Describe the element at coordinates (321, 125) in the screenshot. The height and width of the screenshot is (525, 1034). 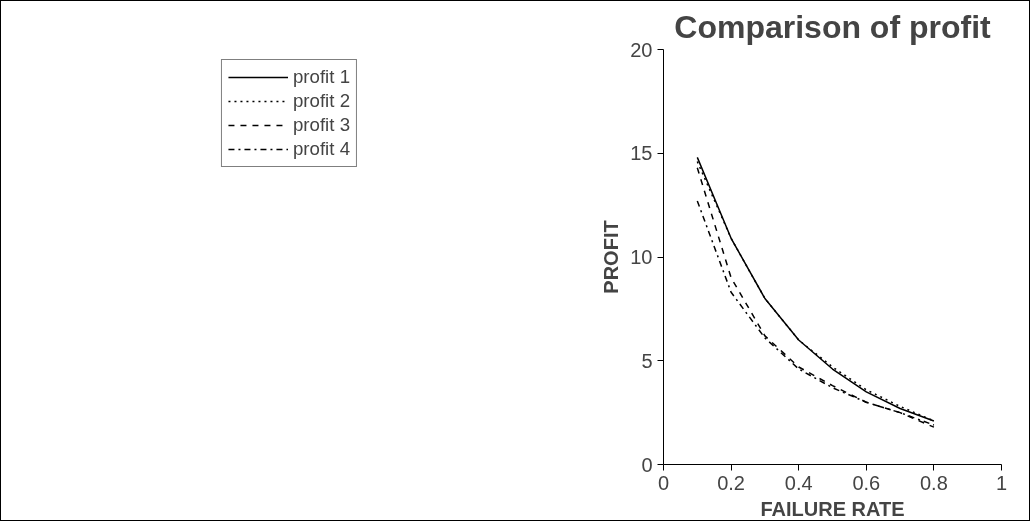
I see `legend-label: profit 3` at that location.